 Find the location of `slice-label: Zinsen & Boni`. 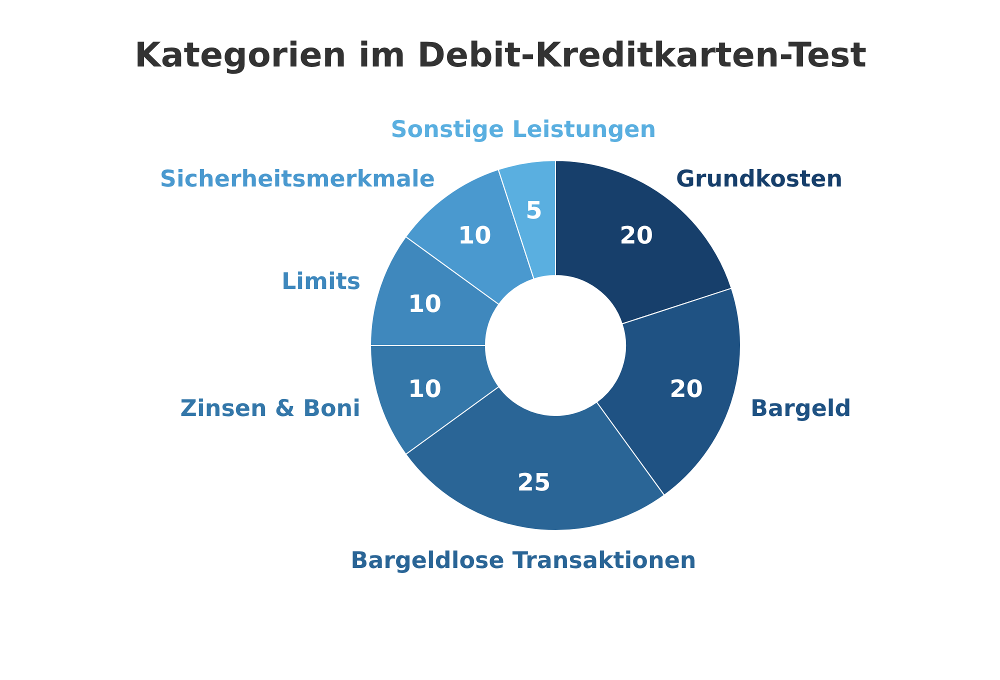

slice-label: Zinsen & Boni is located at coordinates (270, 409).